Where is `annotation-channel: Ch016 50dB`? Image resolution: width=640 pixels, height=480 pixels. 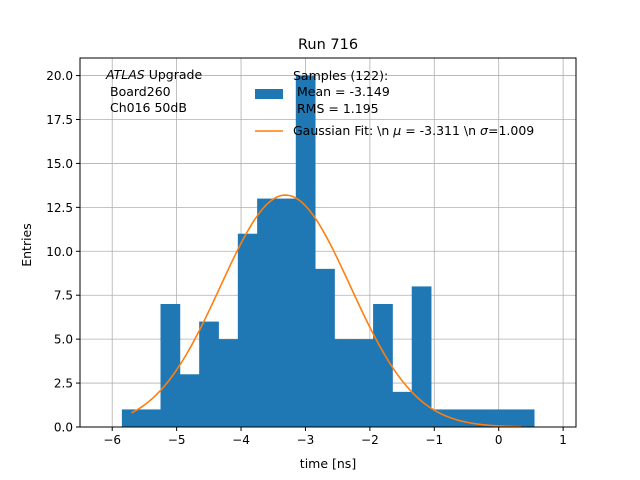
annotation-channel: Ch016 50dB is located at coordinates (148, 107).